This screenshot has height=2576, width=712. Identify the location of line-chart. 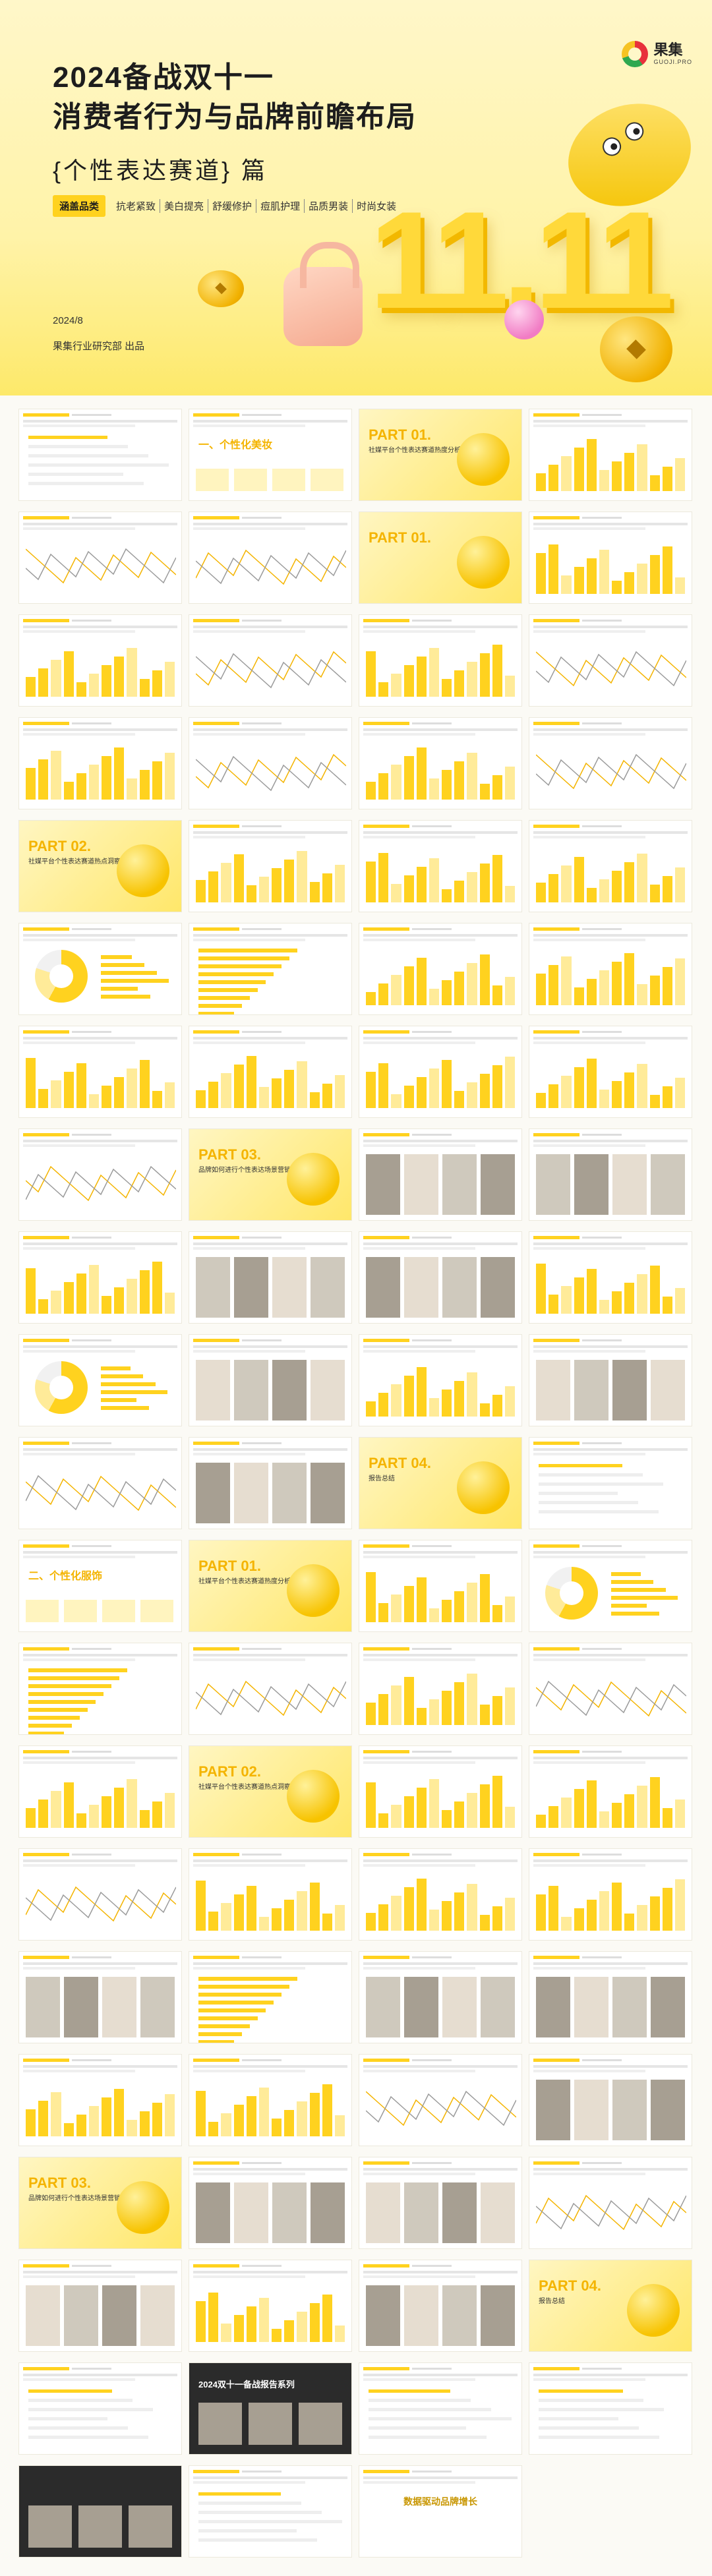
(611, 2212).